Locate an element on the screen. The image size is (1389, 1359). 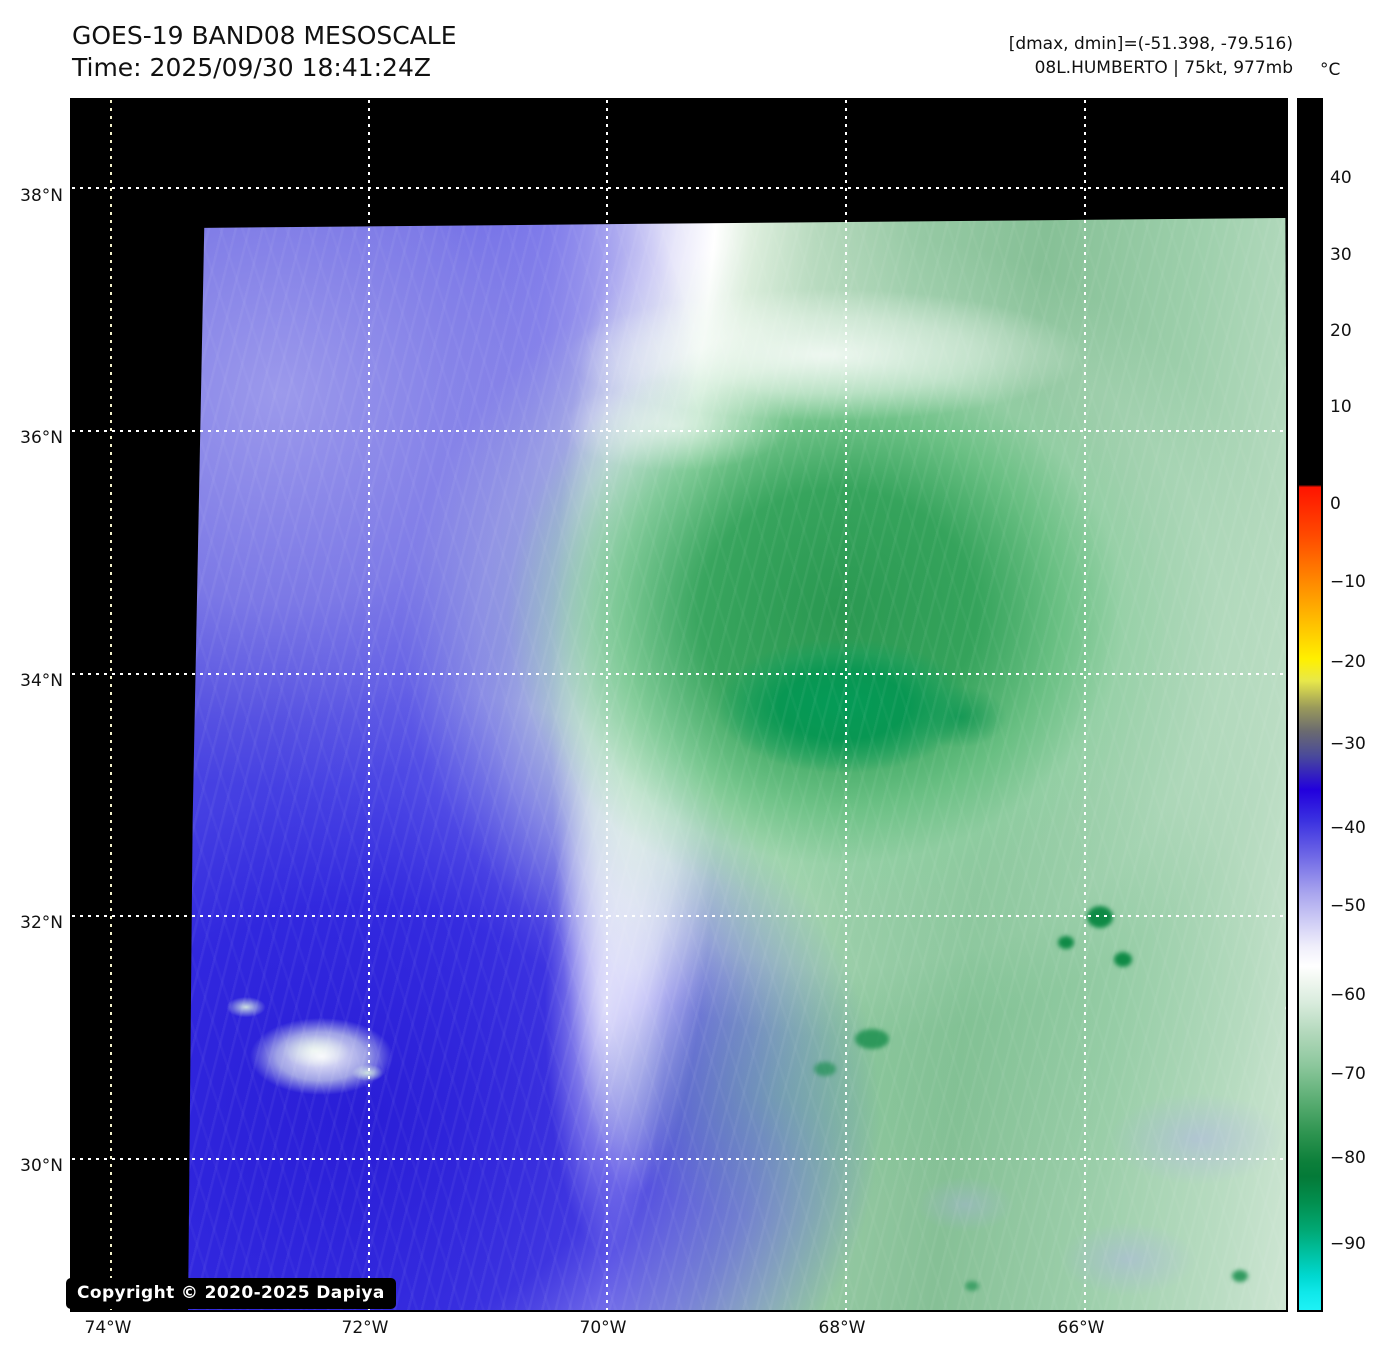
colorbar-tick-30: 30 is located at coordinates (1341, 255).